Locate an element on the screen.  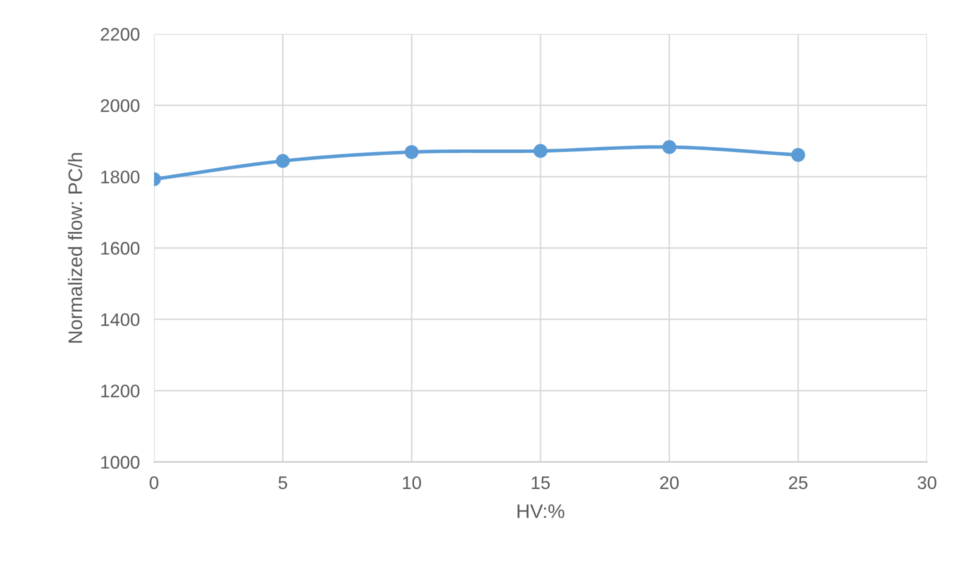
x-tick-label: 25 is located at coordinates (798, 483).